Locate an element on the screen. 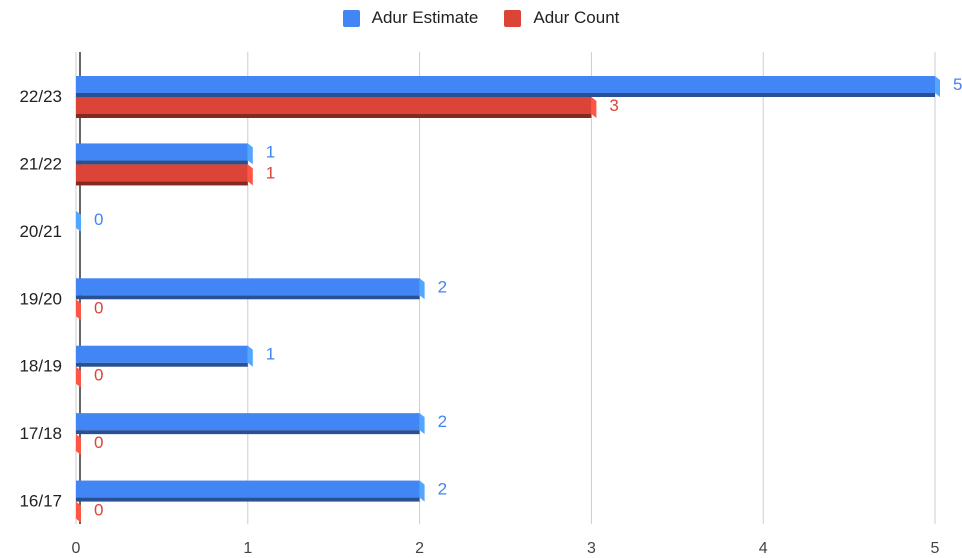  legend: Adur Estimate Adur Count is located at coordinates (481, 18).